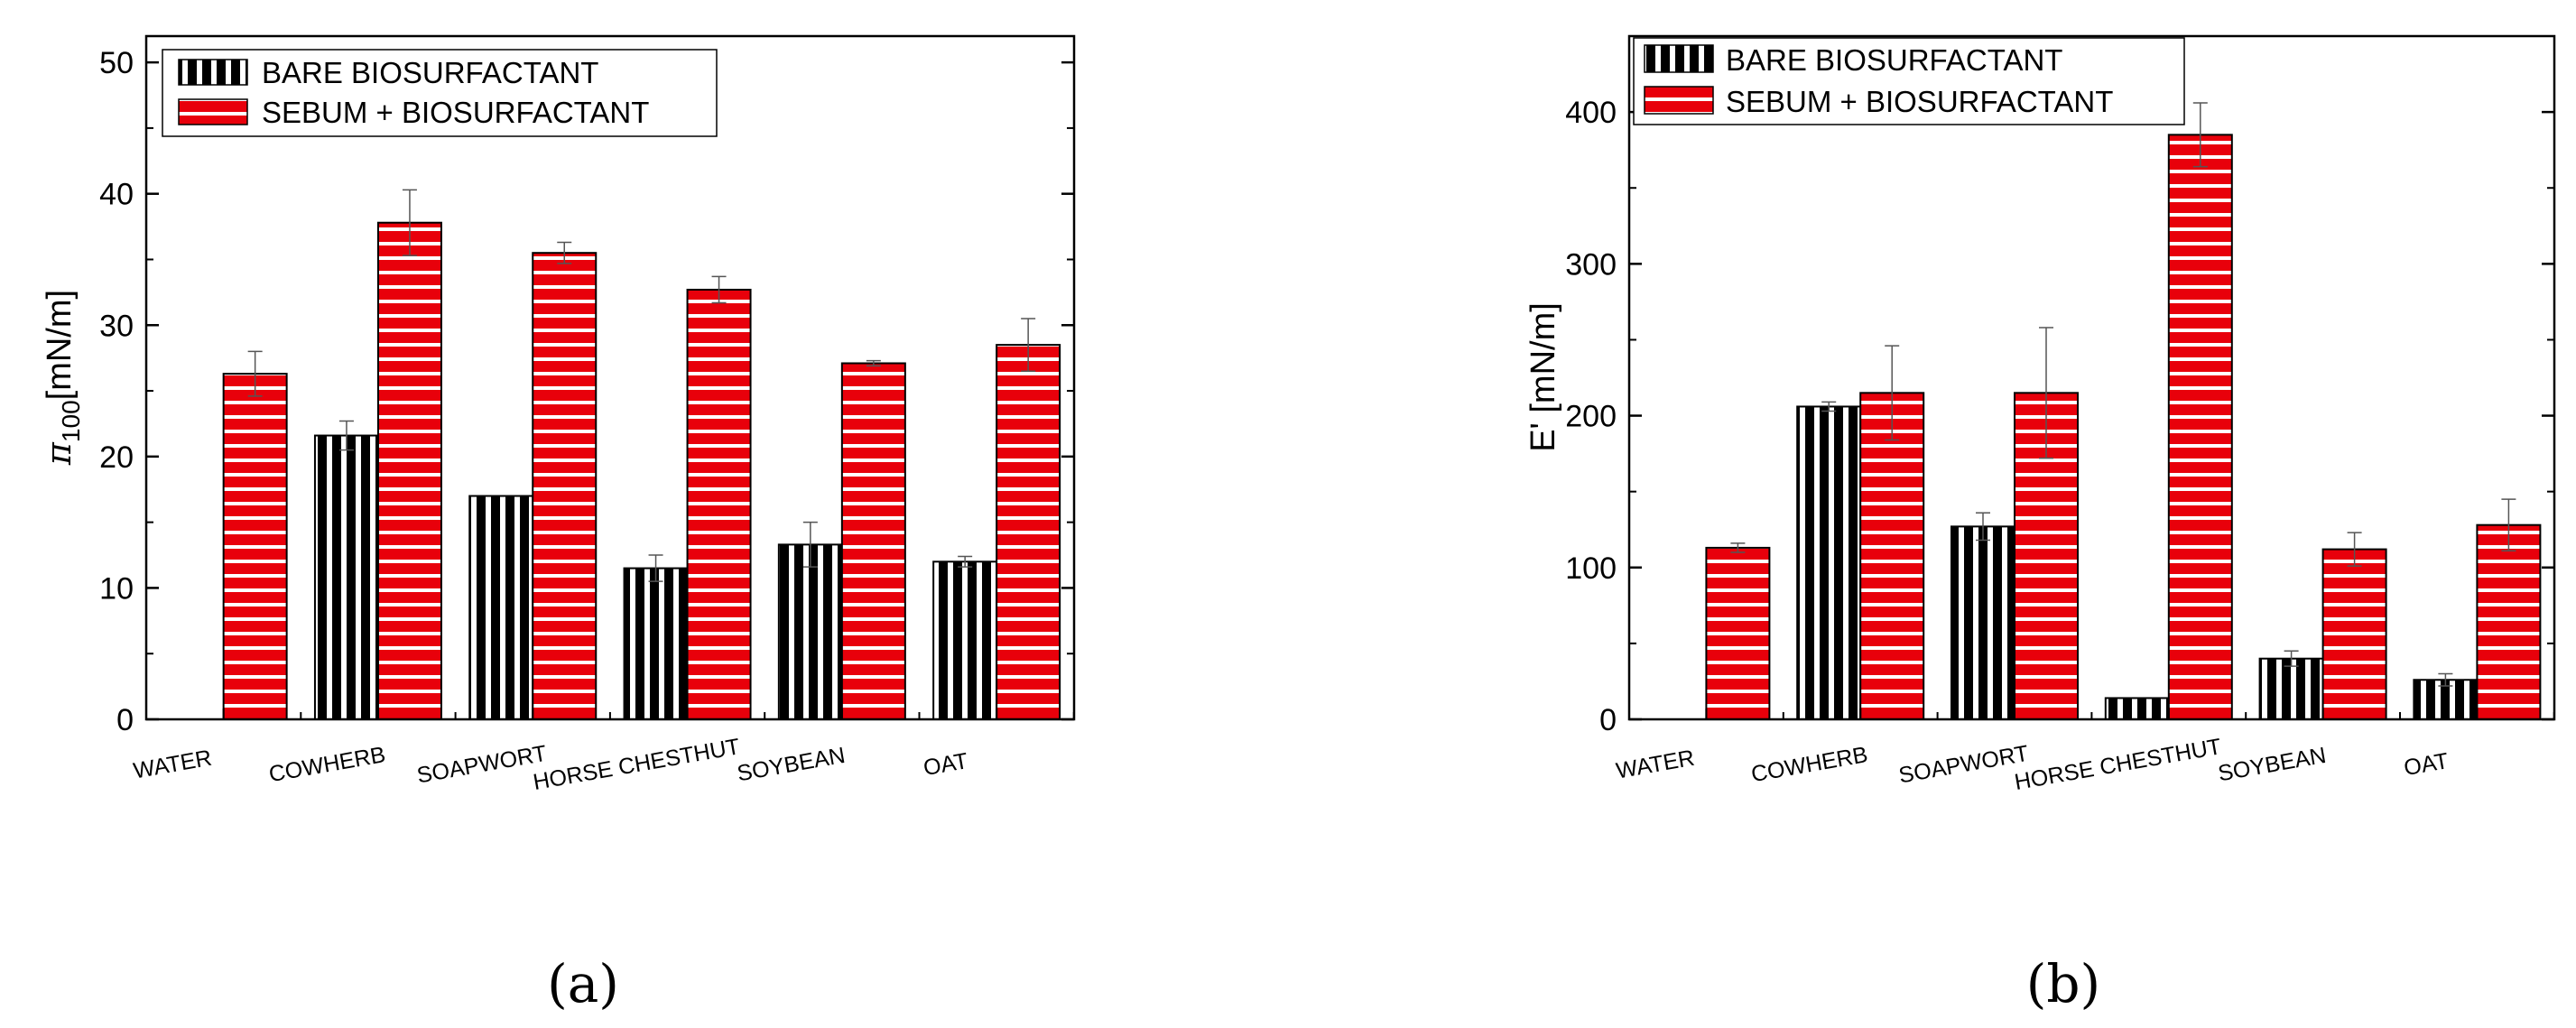 This screenshot has height=1028, width=2576. What do you see at coordinates (482, 765) in the screenshot?
I see `x-tick-label-a: SOAPWORT` at bounding box center [482, 765].